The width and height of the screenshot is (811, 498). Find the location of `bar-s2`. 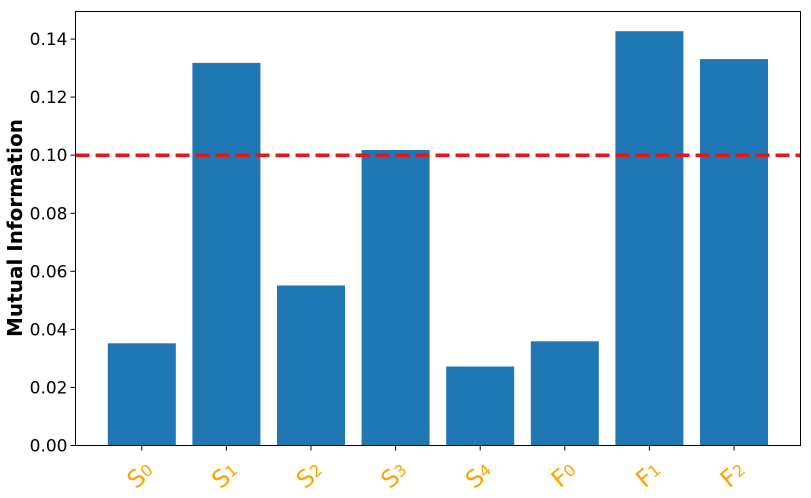

bar-s2 is located at coordinates (311, 365).